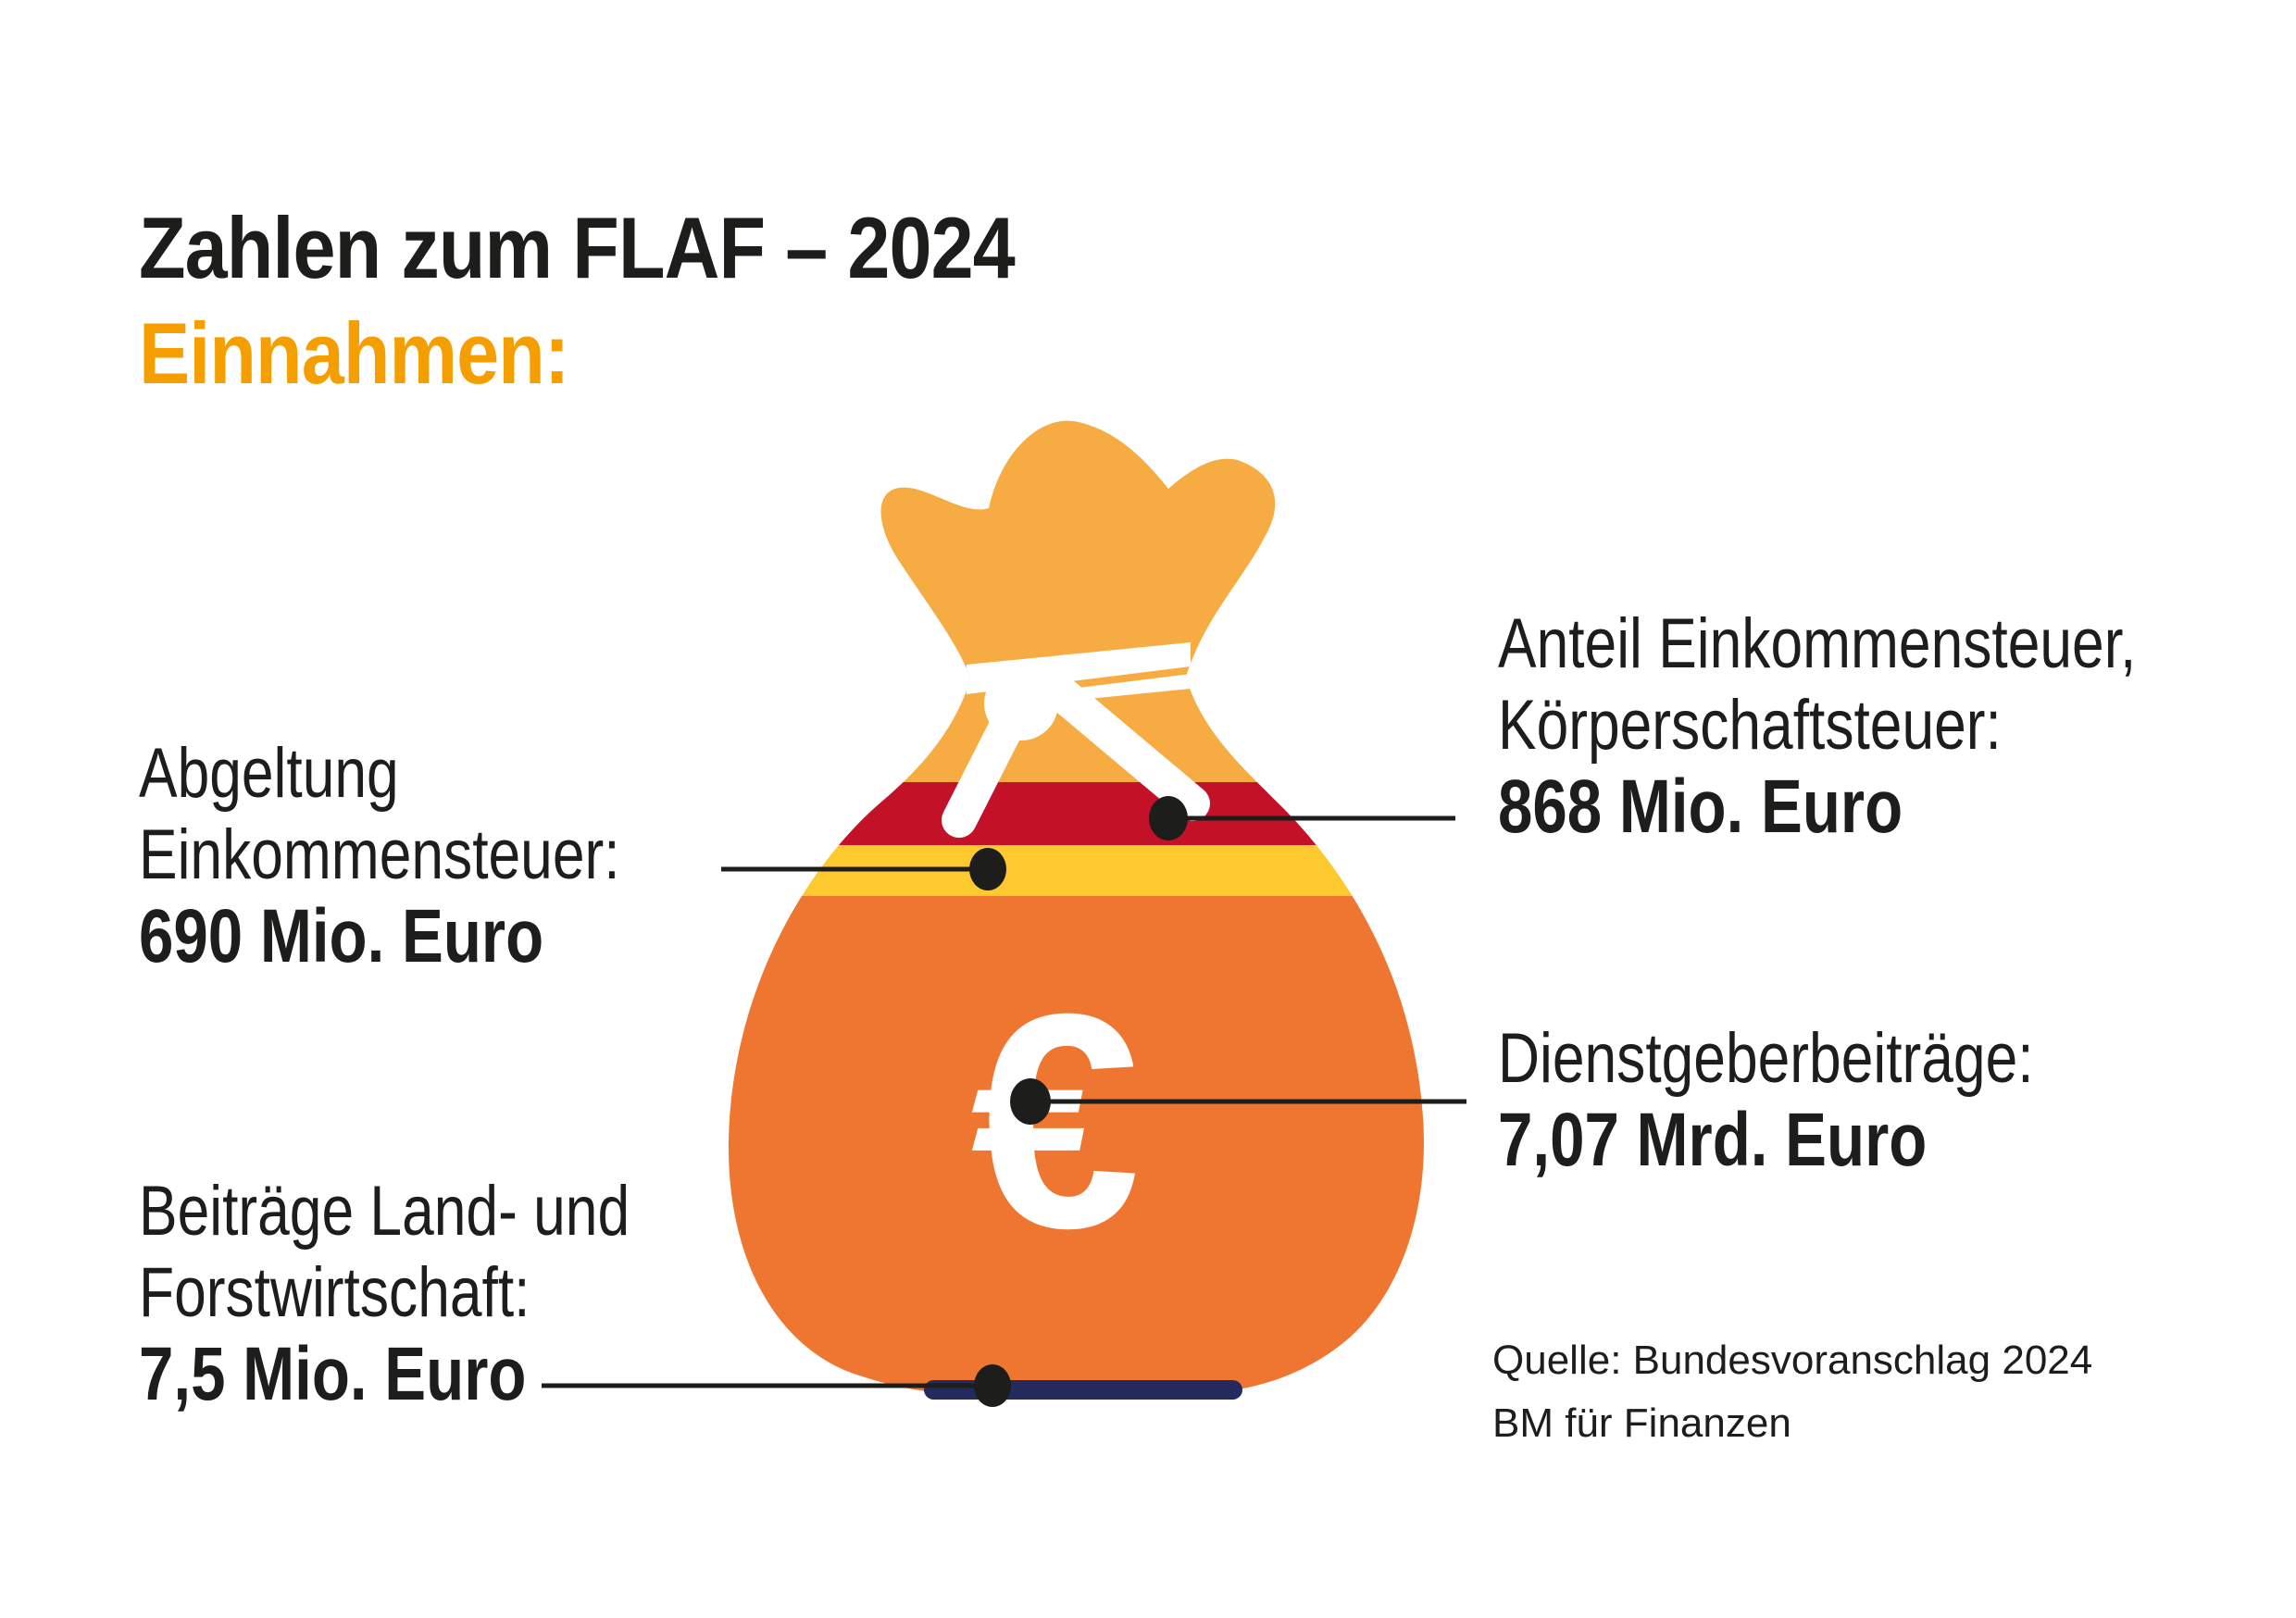  I want to click on callout-label-line: Einkommensteuer:, so click(379, 854).